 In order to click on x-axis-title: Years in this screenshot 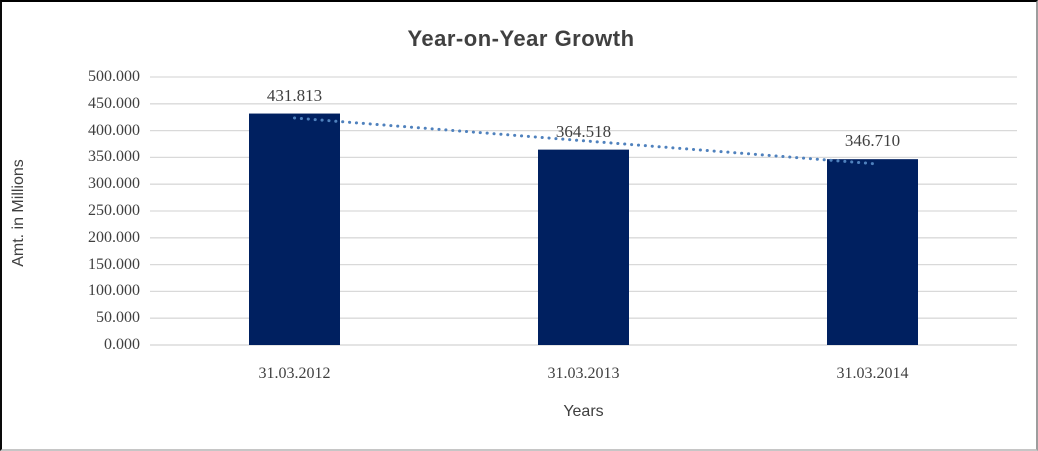, I will do `click(583, 411)`.